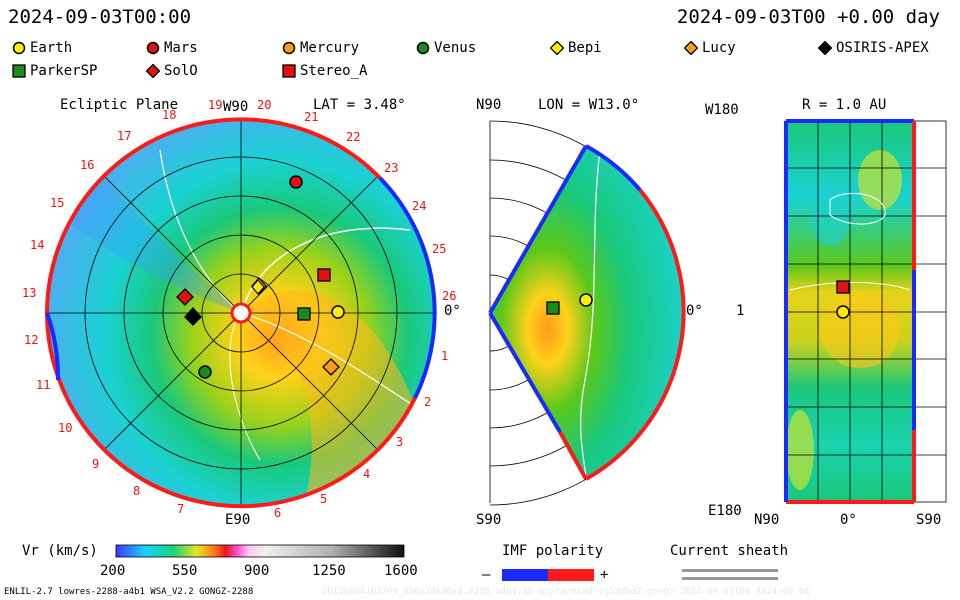  What do you see at coordinates (172, 48) in the screenshot?
I see `legend-item-mars: Mars` at bounding box center [172, 48].